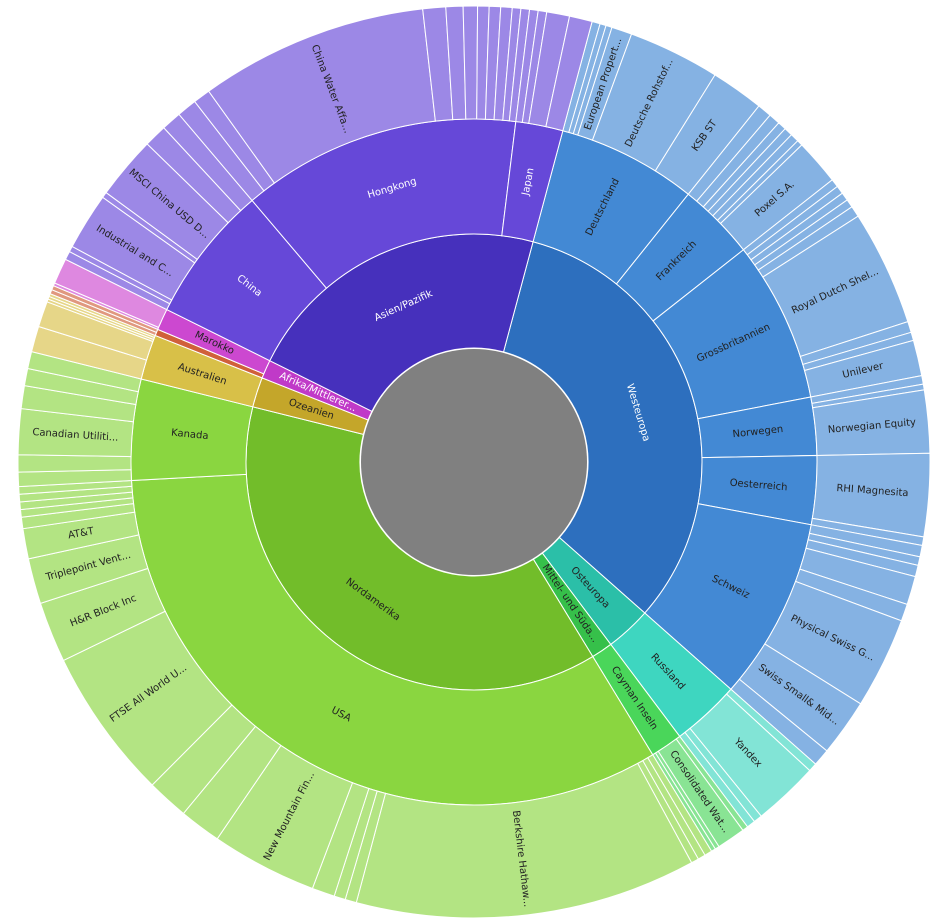  What do you see at coordinates (474, 462) in the screenshot?
I see `sunburst-center` at bounding box center [474, 462].